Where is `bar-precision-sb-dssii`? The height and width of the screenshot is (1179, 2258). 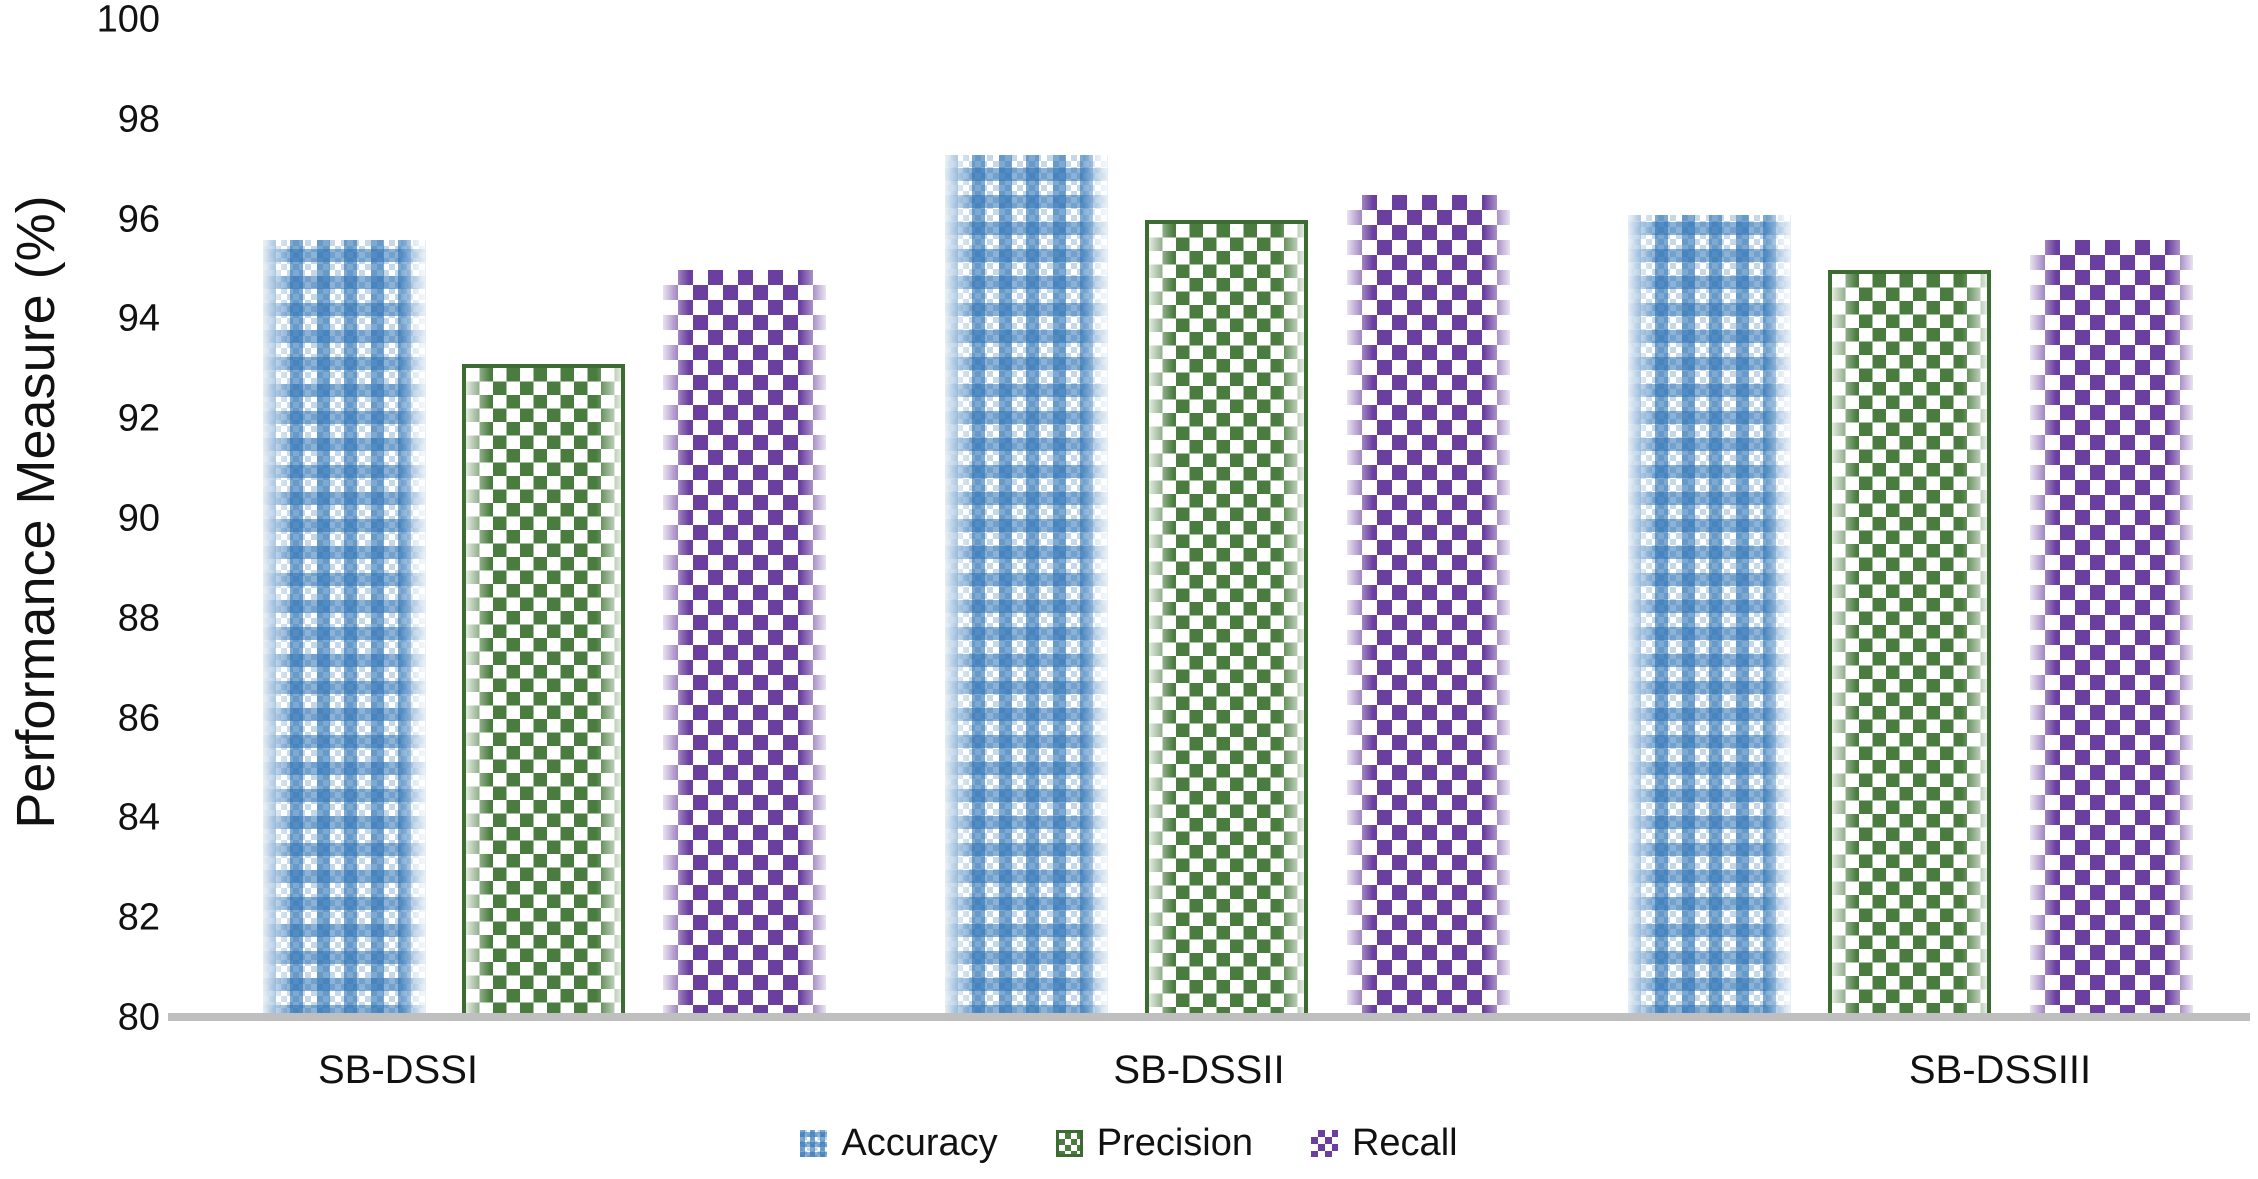 bar-precision-sb-dssii is located at coordinates (1226, 618).